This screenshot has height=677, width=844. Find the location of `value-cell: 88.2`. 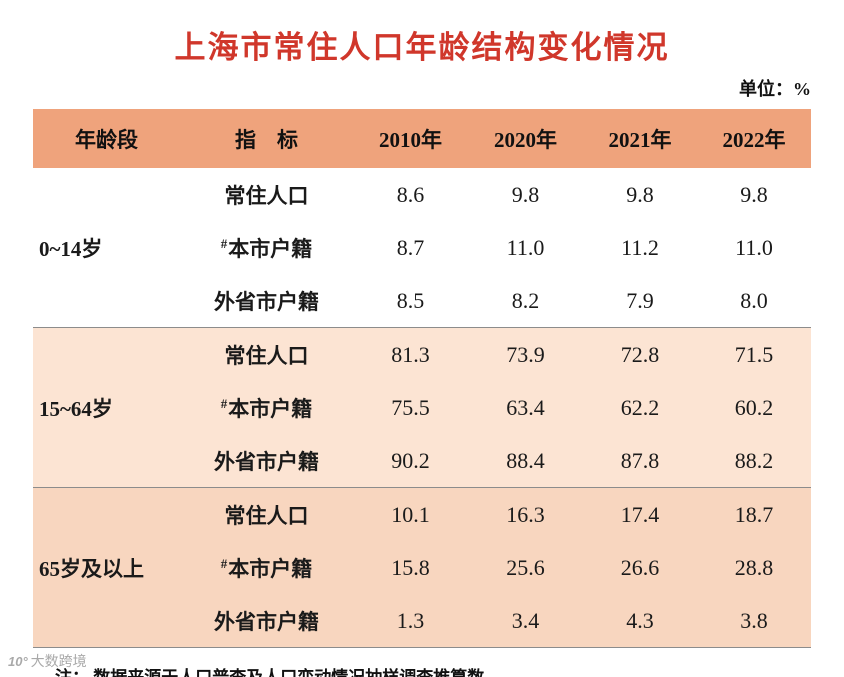

value-cell: 88.2 is located at coordinates (754, 460).